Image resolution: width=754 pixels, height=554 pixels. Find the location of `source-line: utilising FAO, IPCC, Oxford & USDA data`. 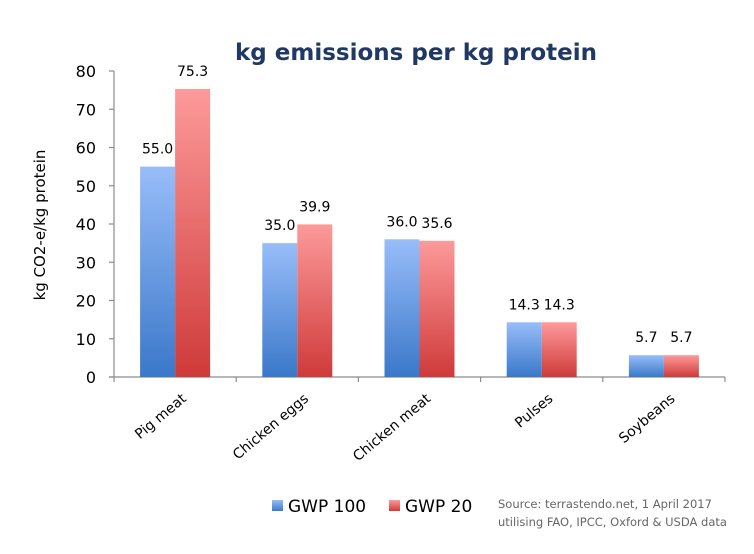

source-line: utilising FAO, IPCC, Oxford & USDA data is located at coordinates (612, 522).